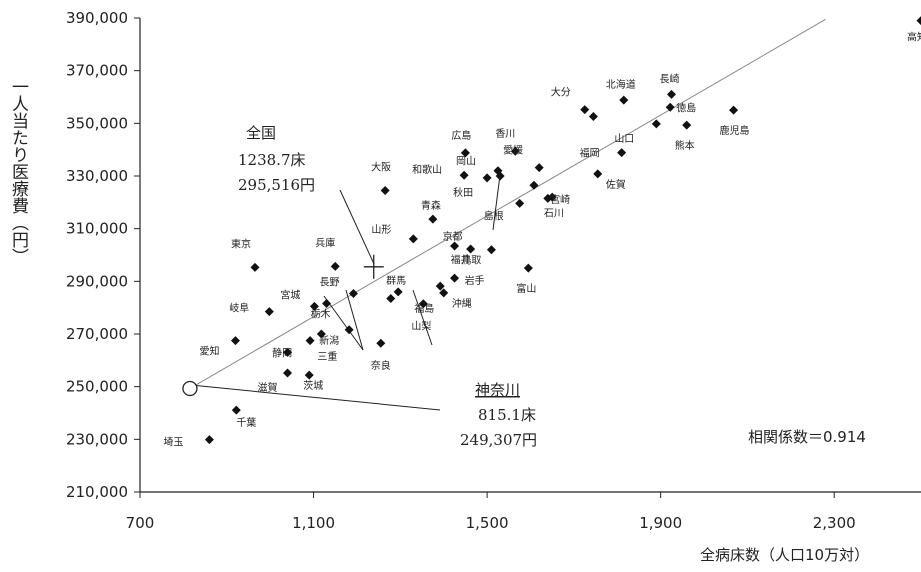 The width and height of the screenshot is (921, 572). Describe the element at coordinates (513, 150) in the screenshot. I see `point-label: 愛媛` at that location.